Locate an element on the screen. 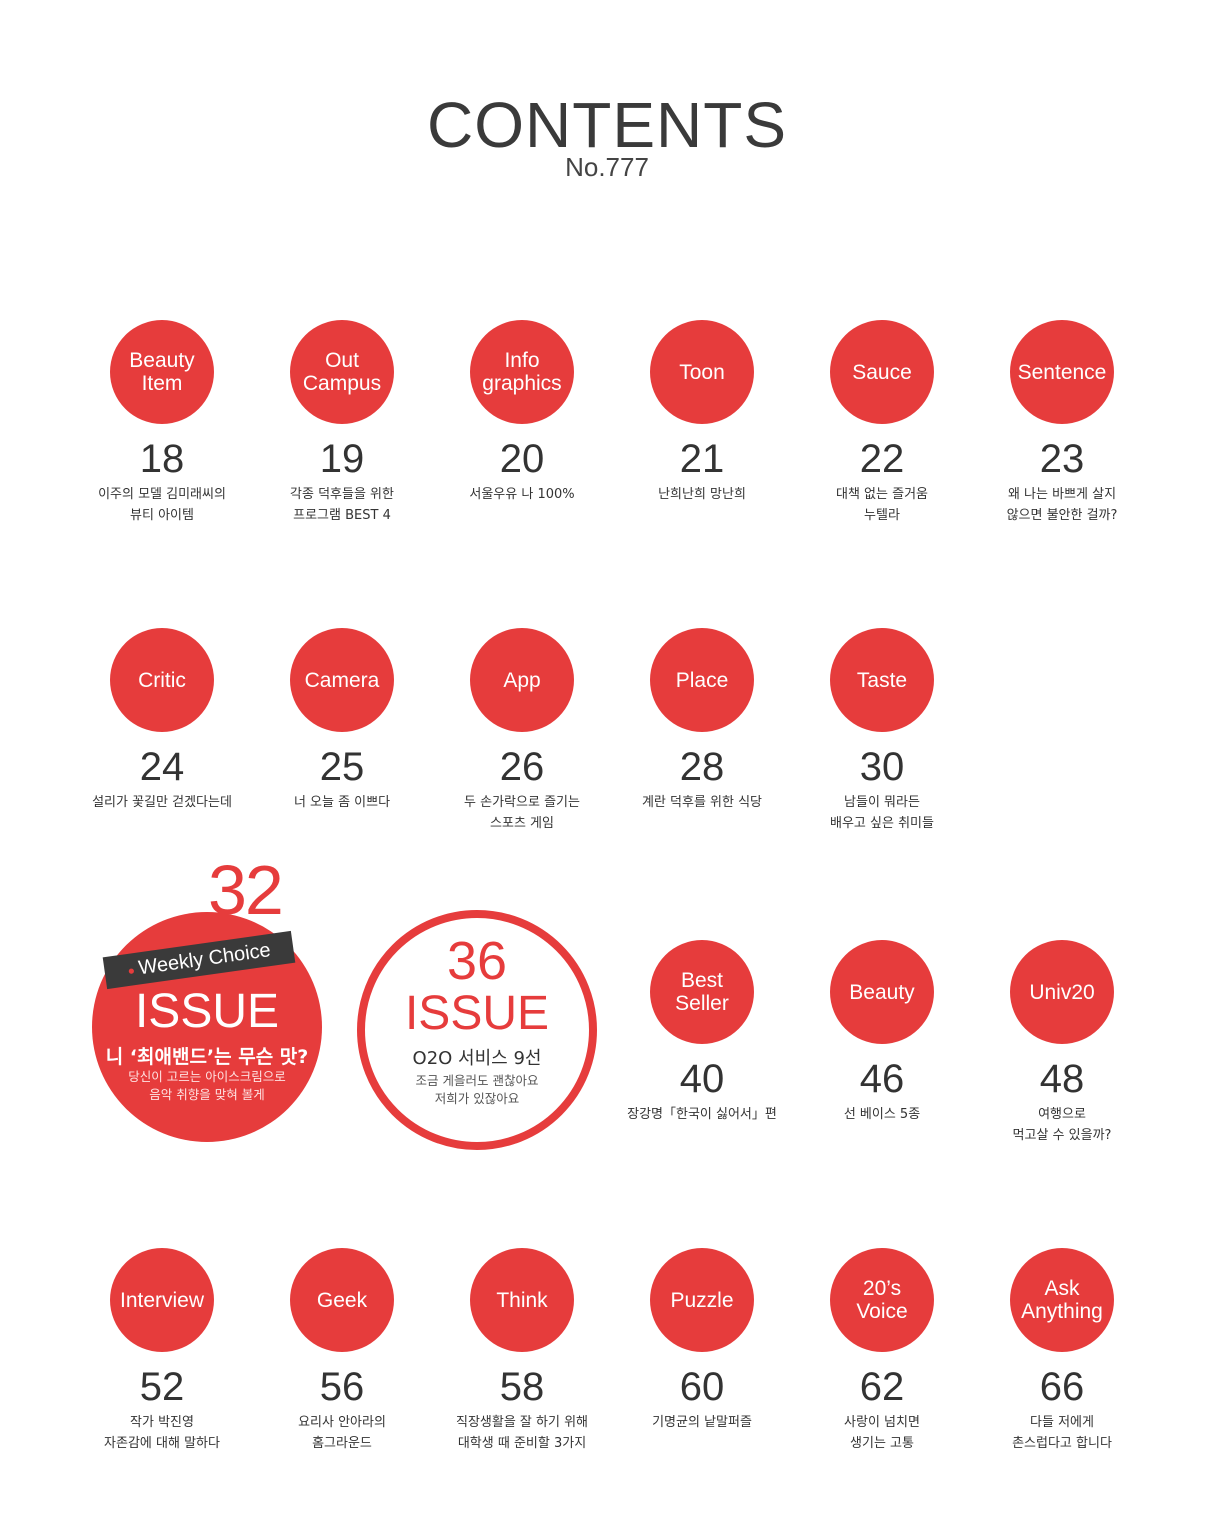  featured-issue-36-circle is located at coordinates (477, 1030).